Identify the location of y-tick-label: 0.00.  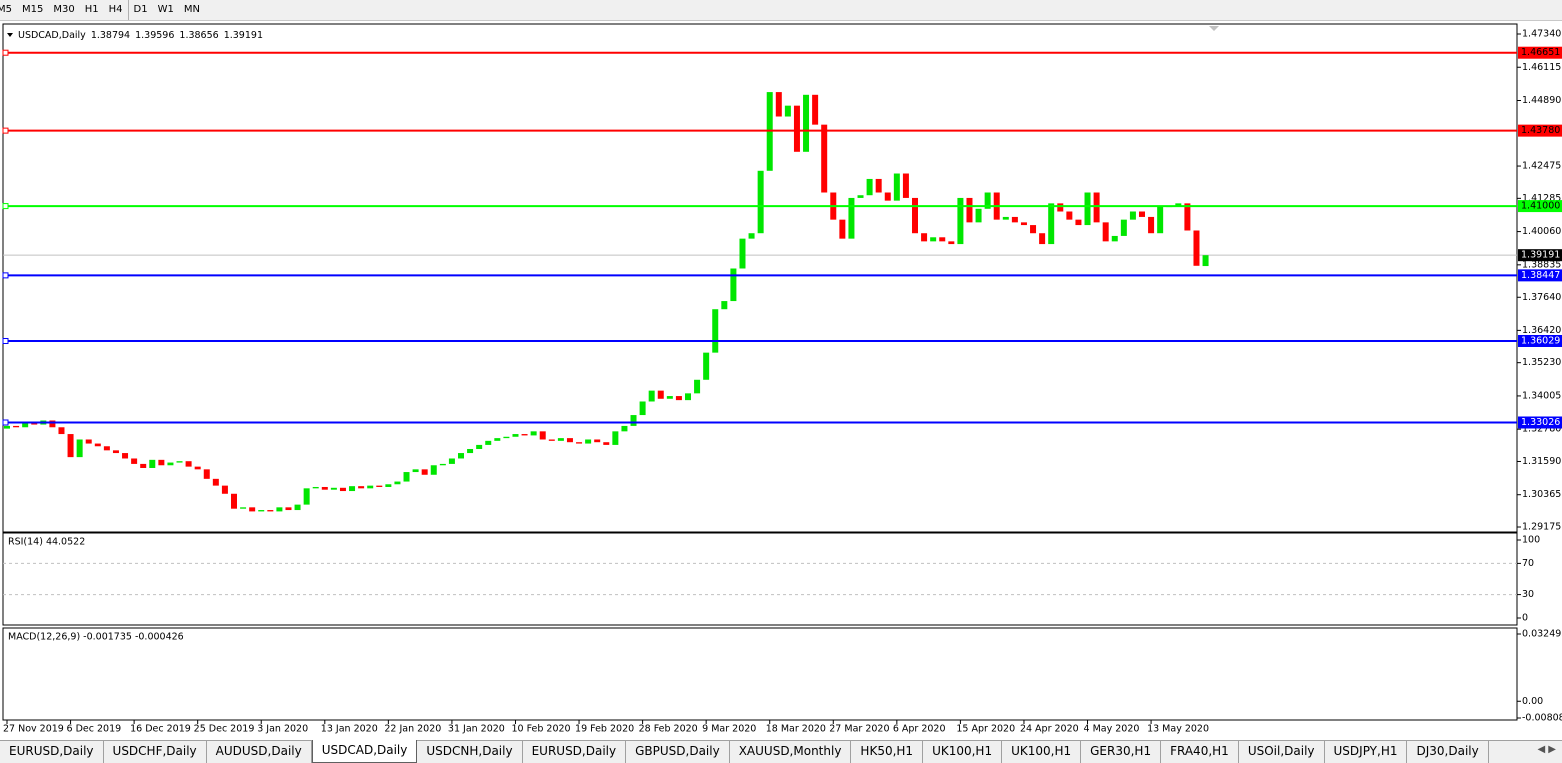
(1532, 701).